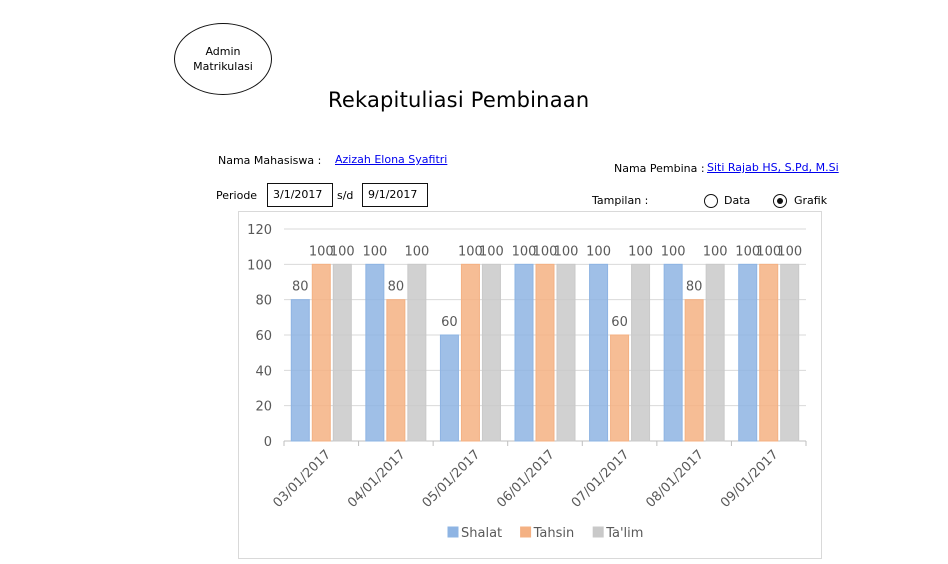 Image resolution: width=948 pixels, height=564 pixels. What do you see at coordinates (268, 442) in the screenshot?
I see `y-tick-label: 0` at bounding box center [268, 442].